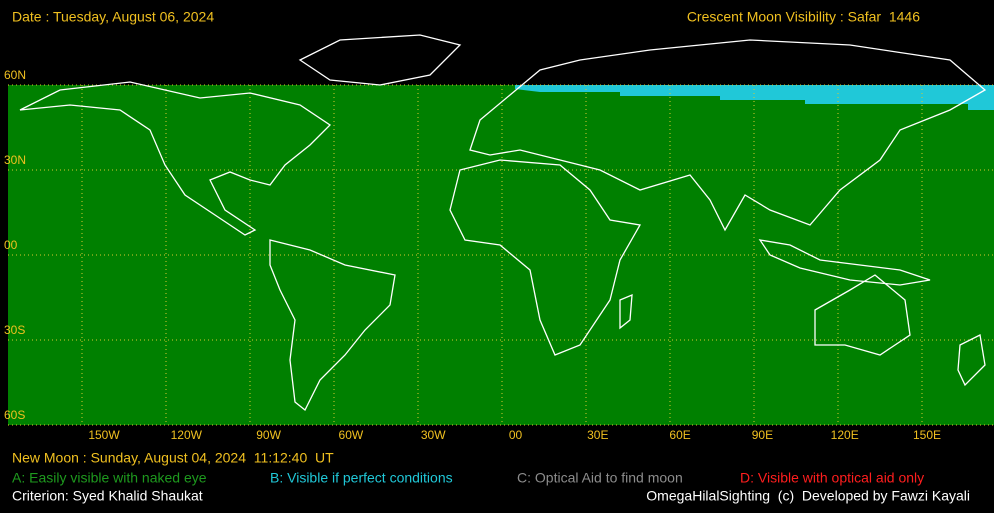  What do you see at coordinates (679, 435) in the screenshot?
I see `longitude-label: 60E` at bounding box center [679, 435].